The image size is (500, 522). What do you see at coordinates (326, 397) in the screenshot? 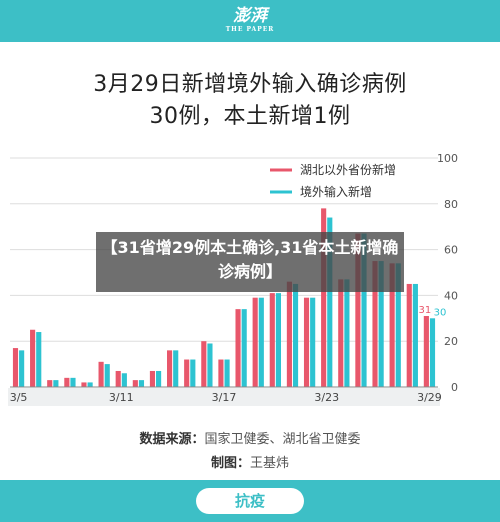
I see `x-tick-label: 3/23` at bounding box center [326, 397].